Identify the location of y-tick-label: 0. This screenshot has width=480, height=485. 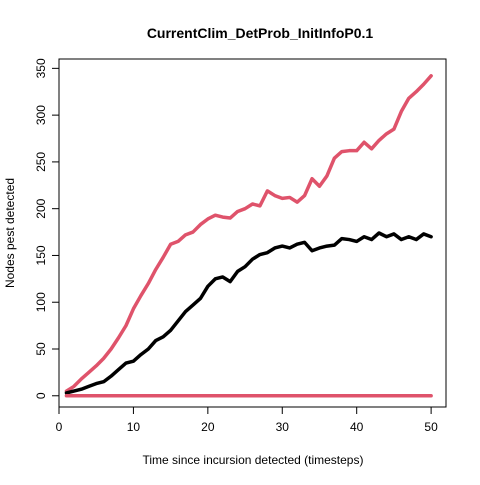
(41, 395).